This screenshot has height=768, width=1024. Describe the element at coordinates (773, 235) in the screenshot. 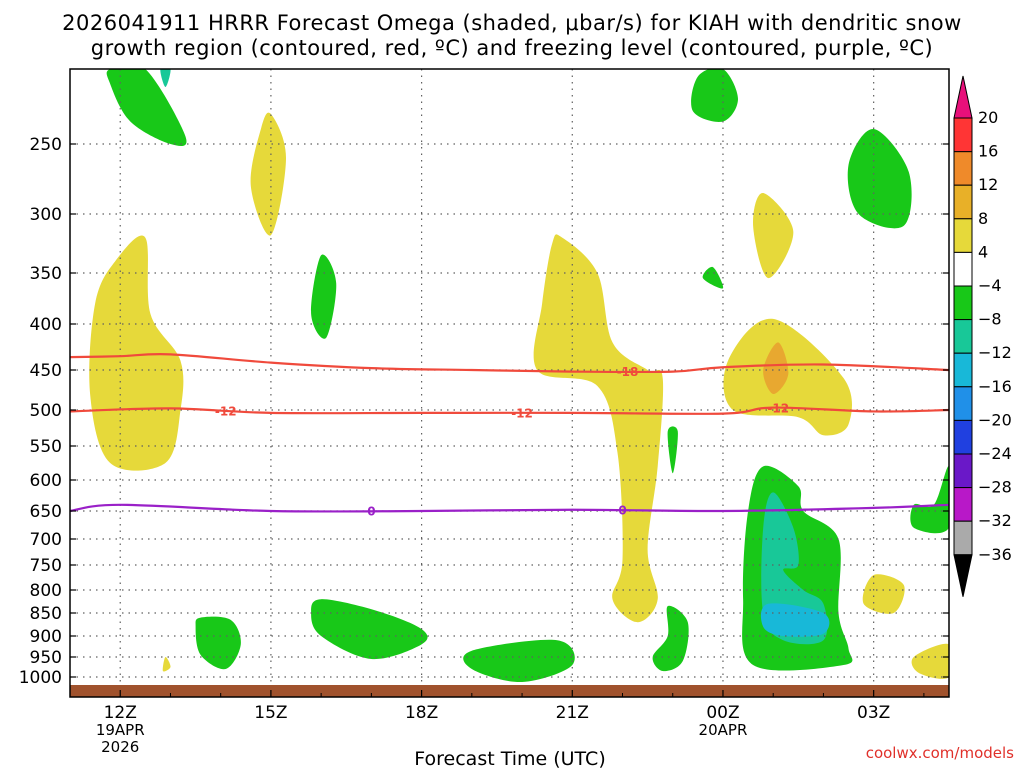

I see `omega-region-sink-upper-01z` at that location.